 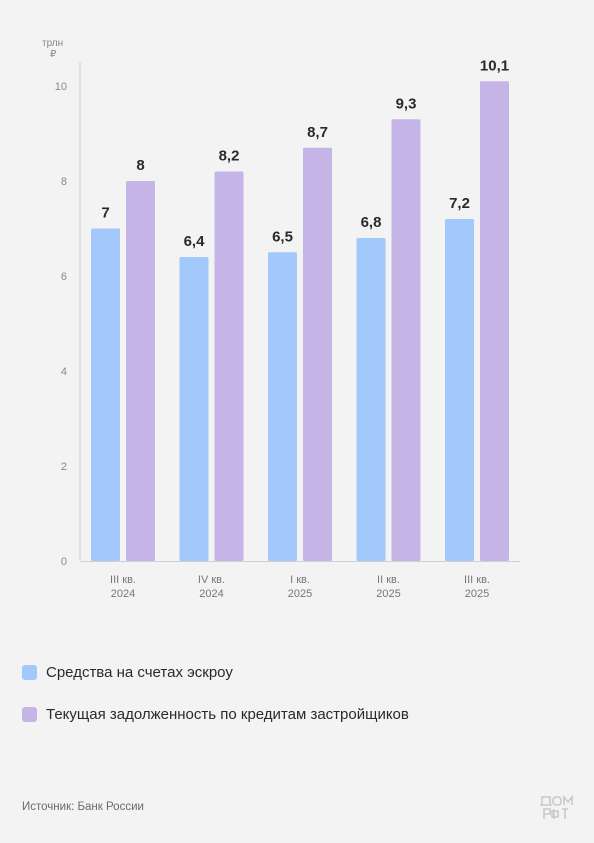 I want to click on y-tick-label: 8, so click(x=64, y=182).